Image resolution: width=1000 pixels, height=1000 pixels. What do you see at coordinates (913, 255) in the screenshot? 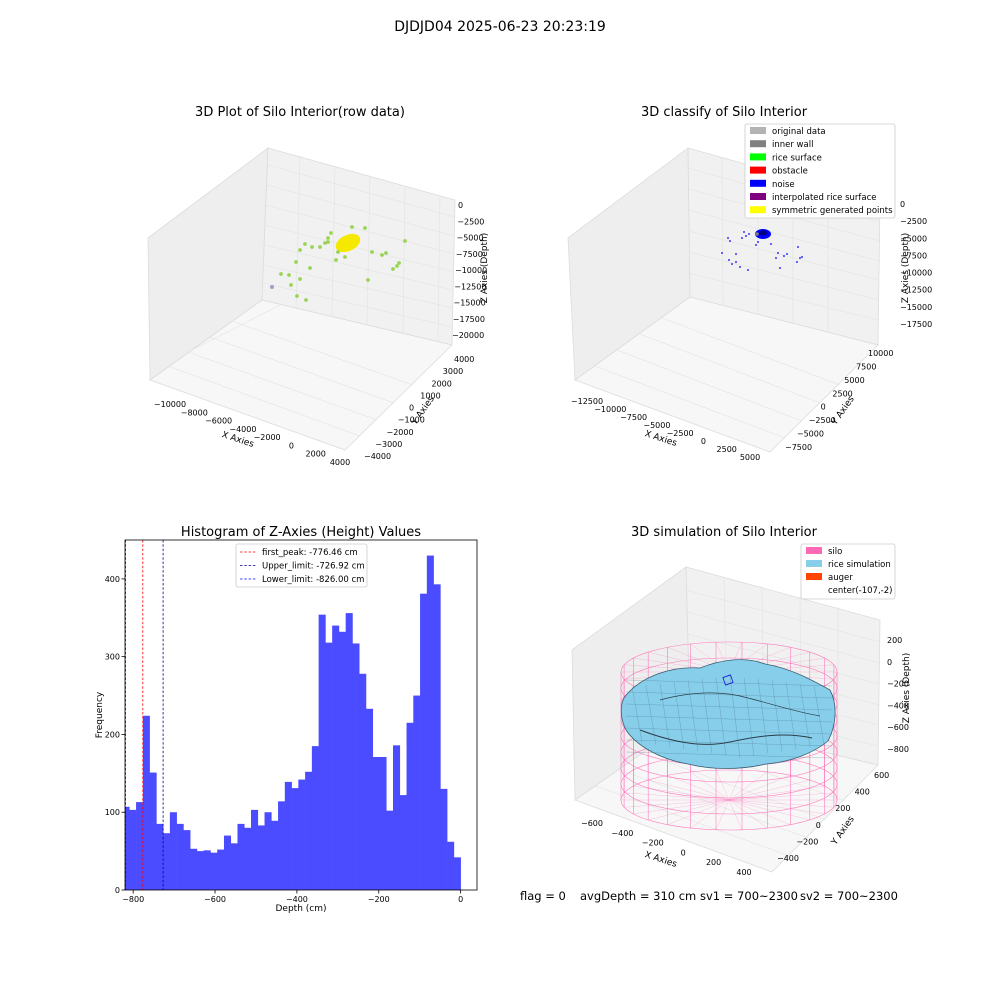
I see `classify-3d-z-tick: −7500` at bounding box center [913, 255].